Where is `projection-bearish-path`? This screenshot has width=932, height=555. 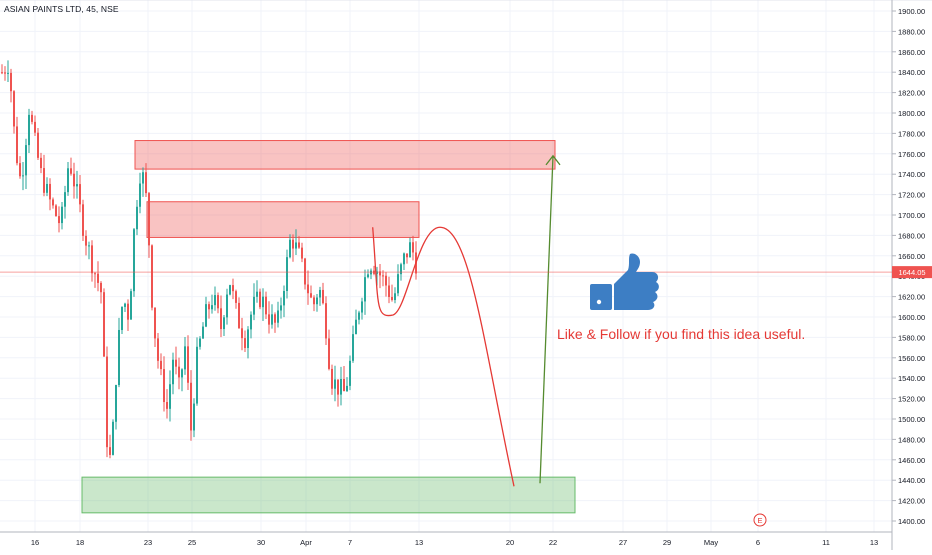
projection-bearish-path is located at coordinates (443, 356).